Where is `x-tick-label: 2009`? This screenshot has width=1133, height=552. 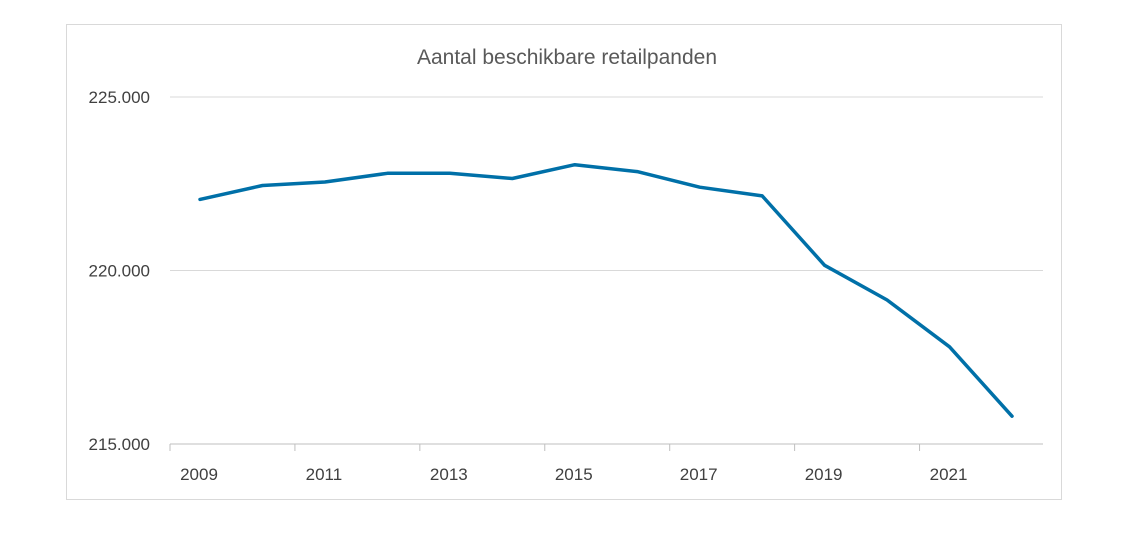 x-tick-label: 2009 is located at coordinates (199, 474).